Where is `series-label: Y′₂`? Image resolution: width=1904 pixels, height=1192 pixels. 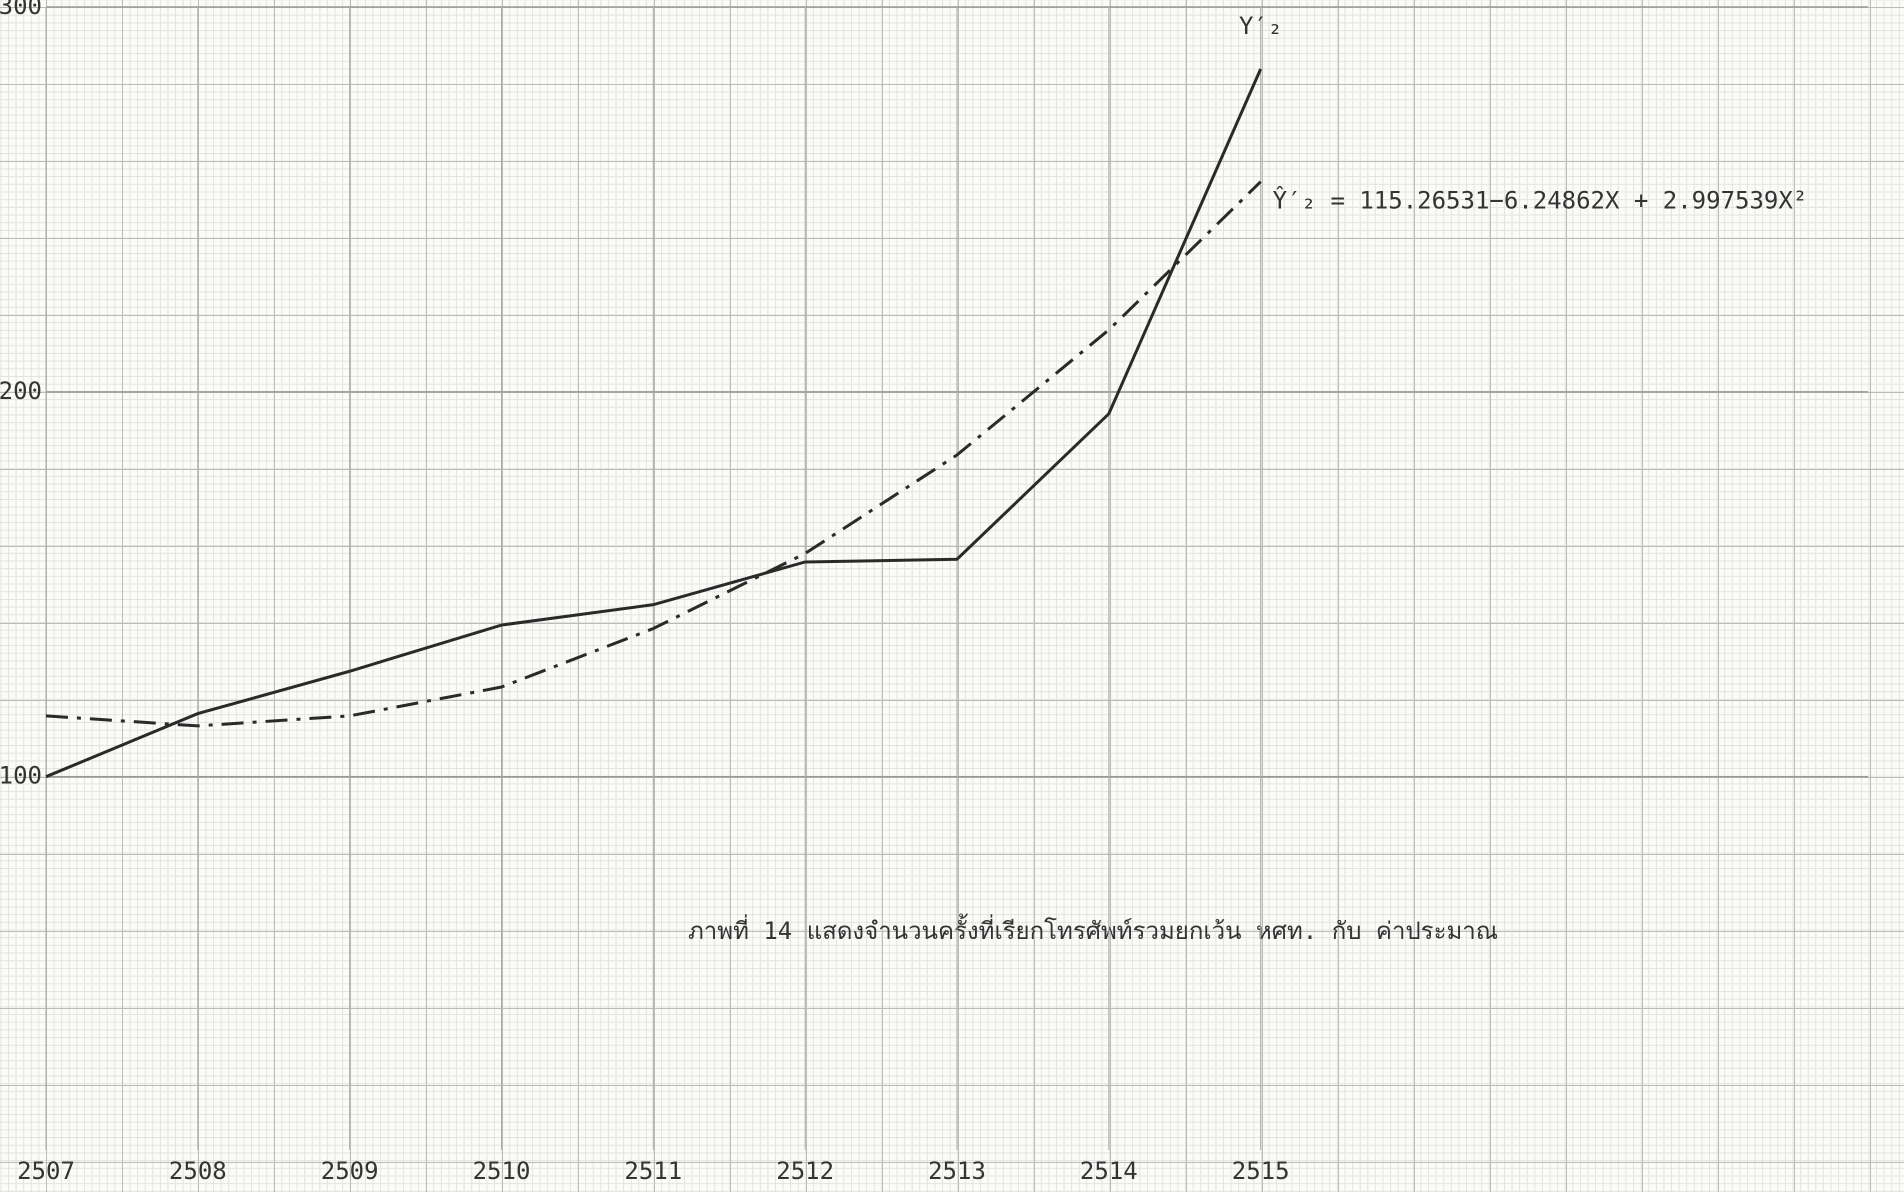
series-label: Y′₂ is located at coordinates (1260, 26).